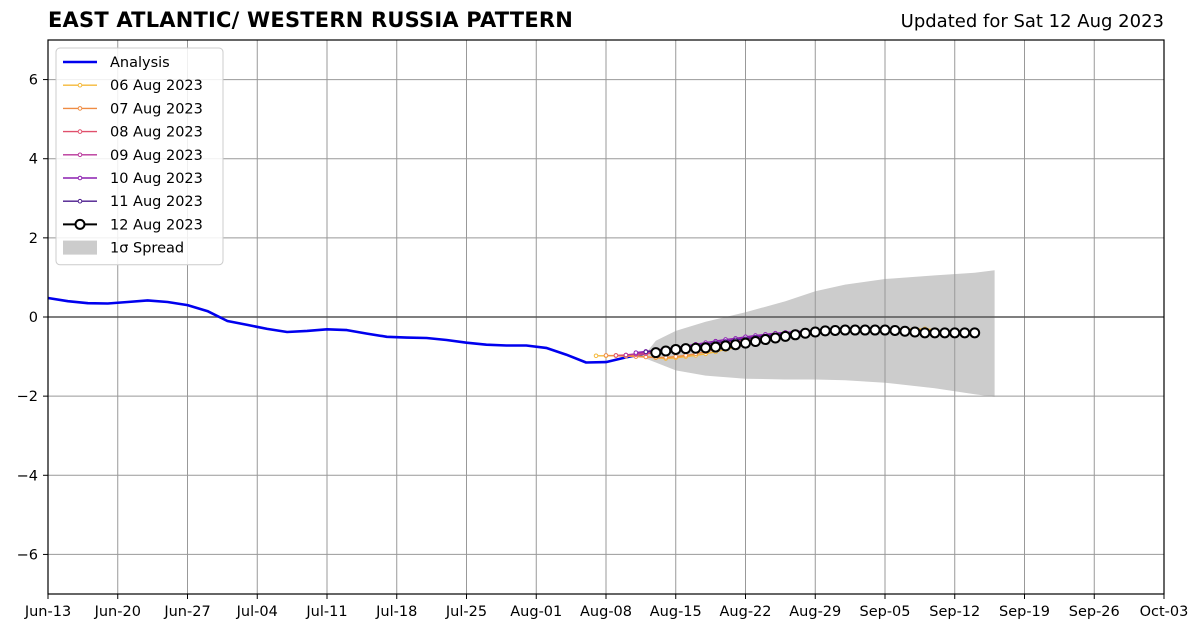  Describe the element at coordinates (746, 612) in the screenshot. I see `x-tick-label: Aug-22` at that location.